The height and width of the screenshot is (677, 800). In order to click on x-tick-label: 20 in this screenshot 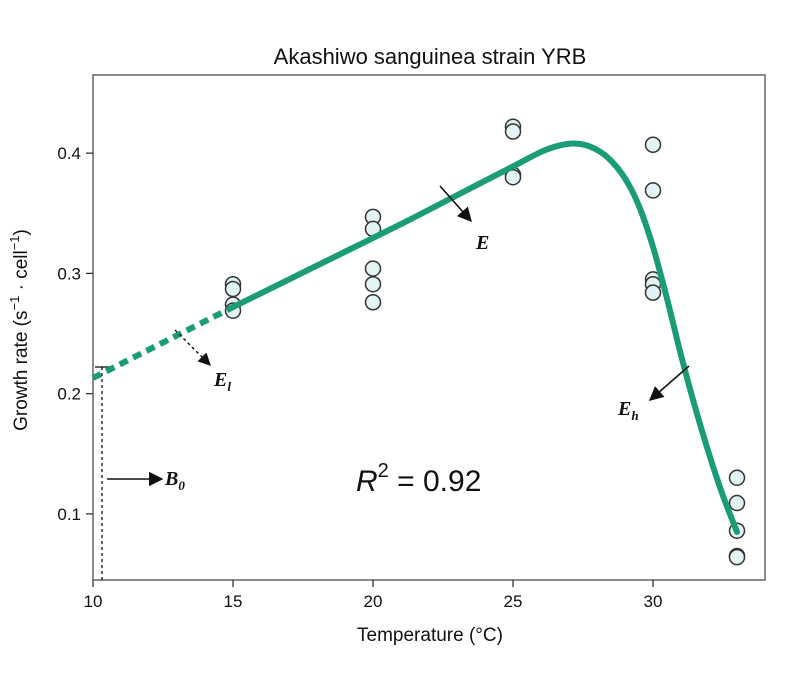, I will do `click(373, 601)`.